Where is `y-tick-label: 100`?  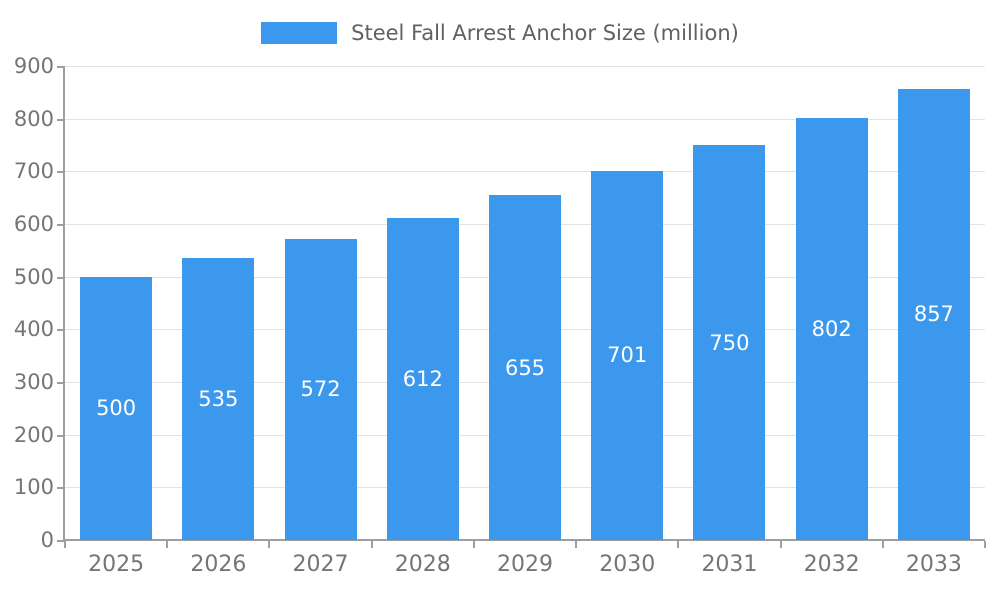 y-tick-label: 100 is located at coordinates (33, 487).